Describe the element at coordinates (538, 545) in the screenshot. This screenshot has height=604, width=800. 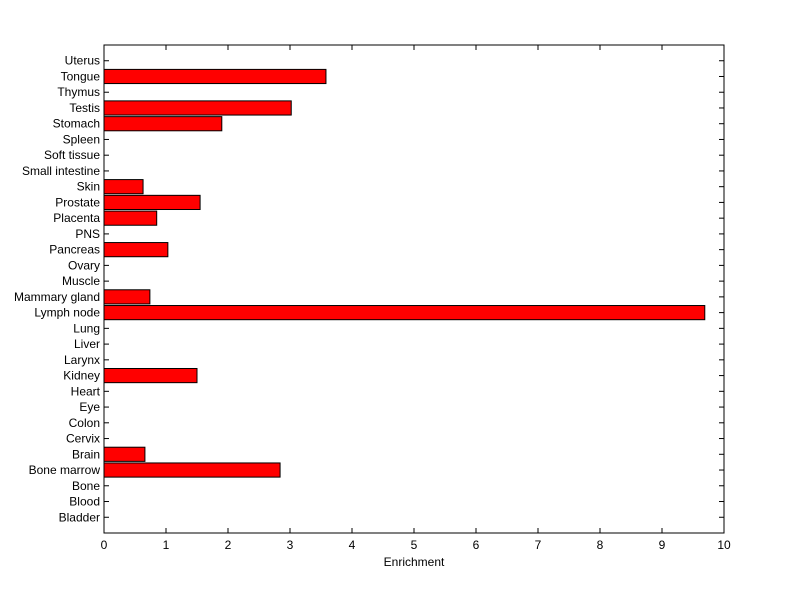
I see `x-tick-label: 7` at that location.